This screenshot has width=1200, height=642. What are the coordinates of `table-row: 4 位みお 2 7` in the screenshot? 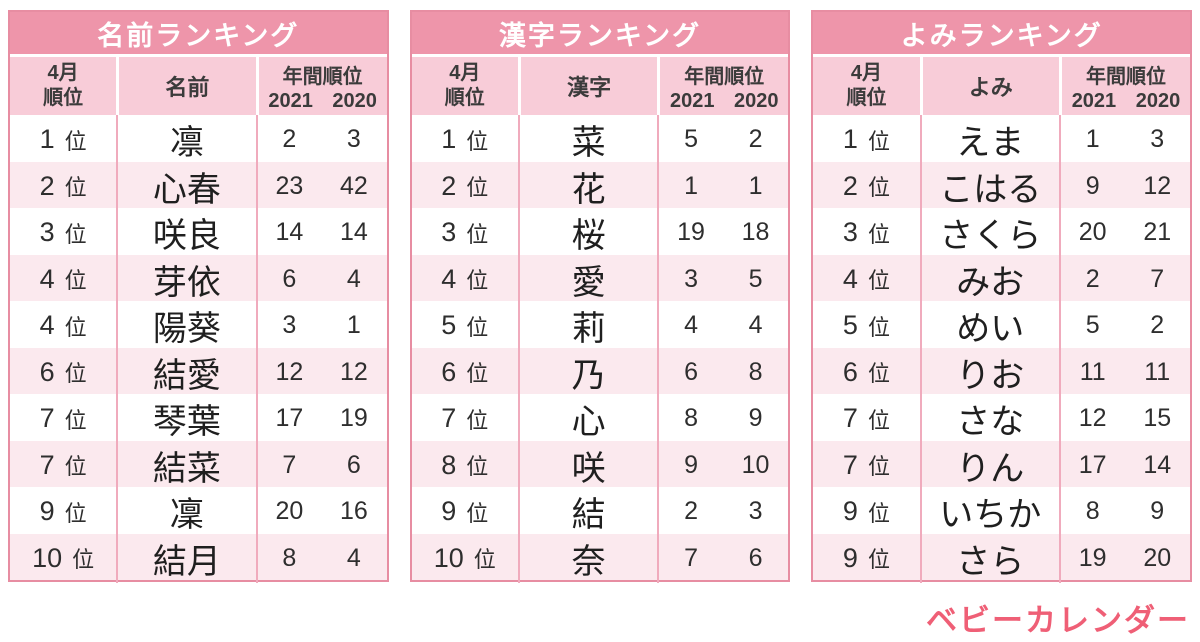 It's located at (1002, 279).